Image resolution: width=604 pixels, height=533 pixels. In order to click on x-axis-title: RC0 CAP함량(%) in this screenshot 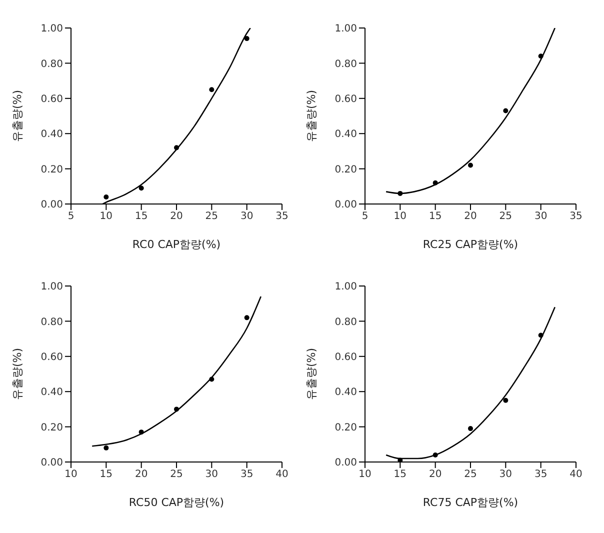, I will do `click(176, 244)`.